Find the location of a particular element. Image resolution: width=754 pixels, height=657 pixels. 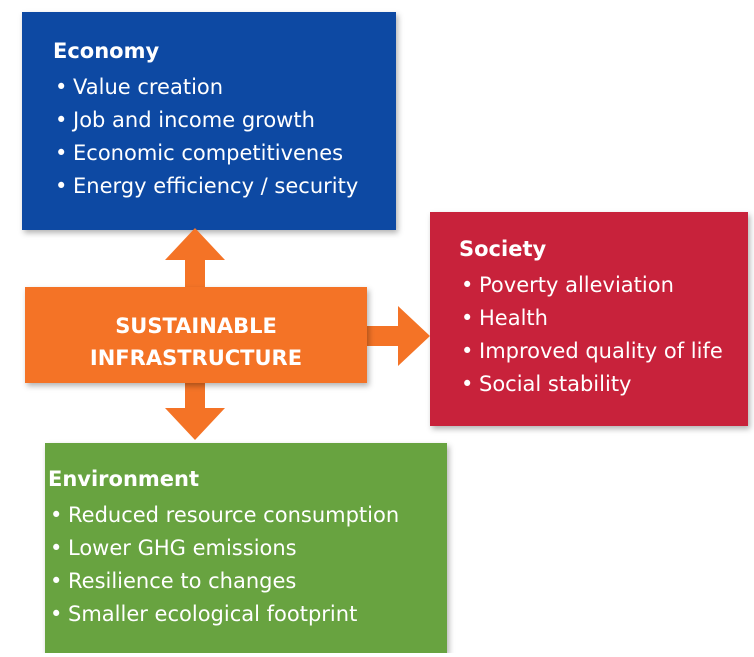

arrows is located at coordinates (297, 334).